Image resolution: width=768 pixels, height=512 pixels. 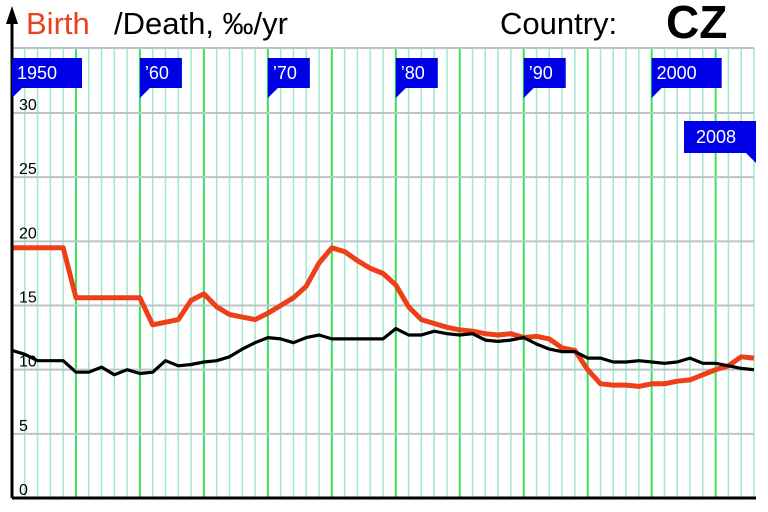 I want to click on y-tick-label: 5, so click(x=23, y=426).